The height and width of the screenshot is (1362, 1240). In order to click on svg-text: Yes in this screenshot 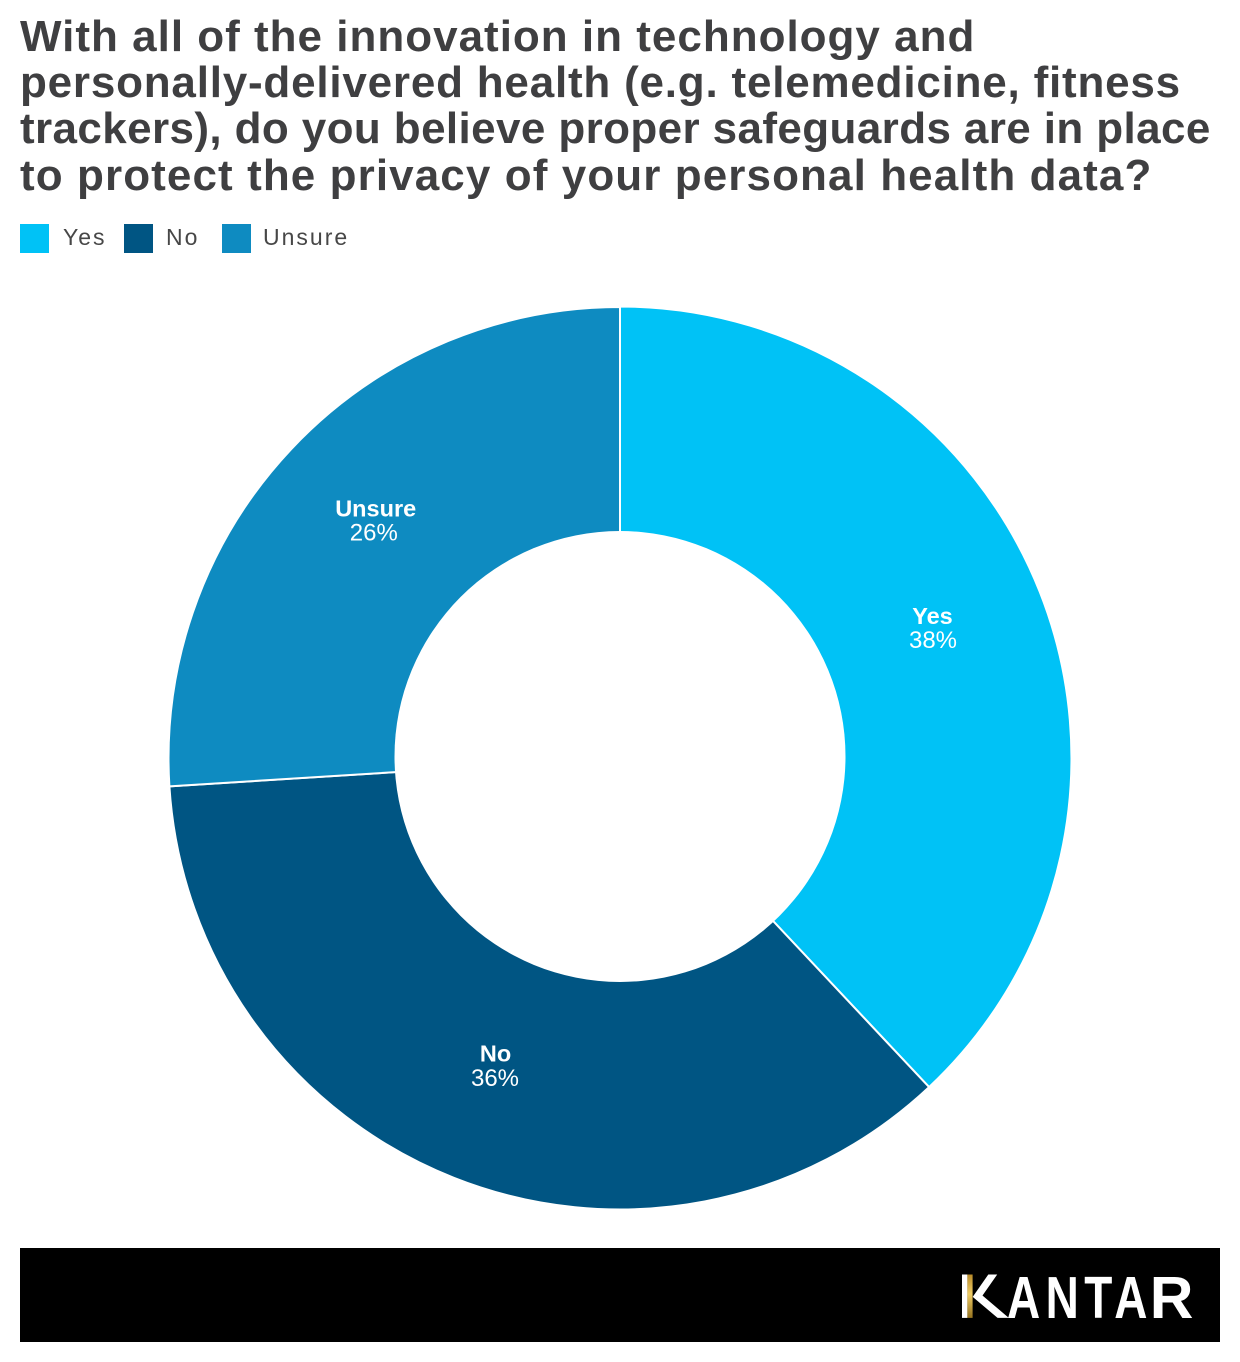, I will do `click(932, 616)`.